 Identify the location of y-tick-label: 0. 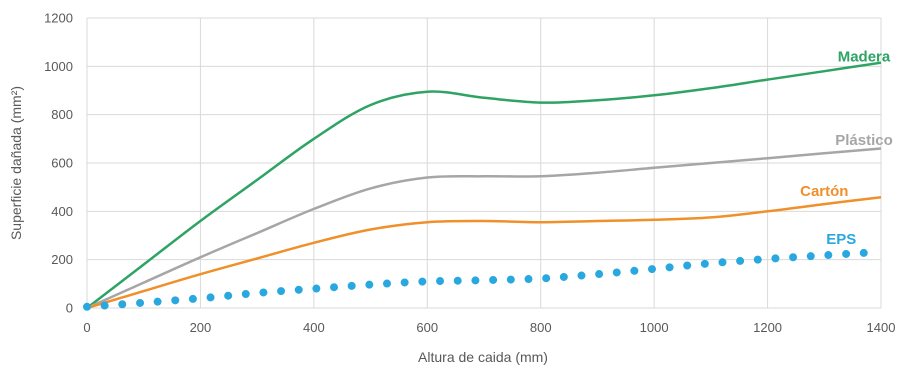
(69, 308).